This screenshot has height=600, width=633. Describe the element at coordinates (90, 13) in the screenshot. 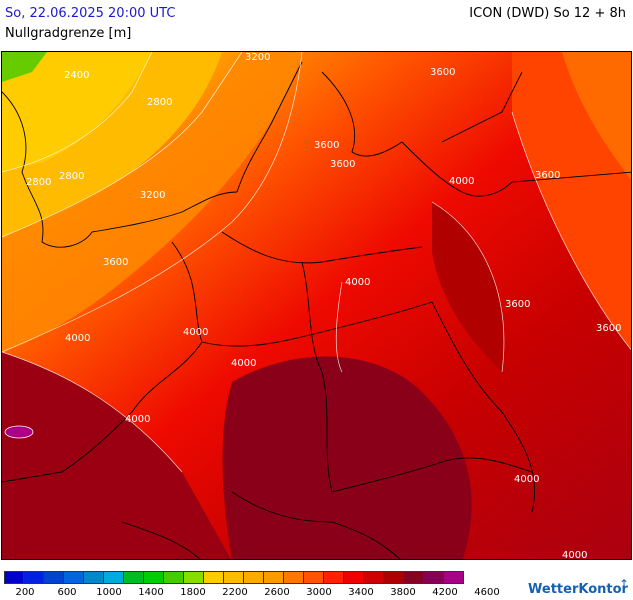

I see `forecast-datetime: So, 22.06.2025 20:00 UTC` at that location.